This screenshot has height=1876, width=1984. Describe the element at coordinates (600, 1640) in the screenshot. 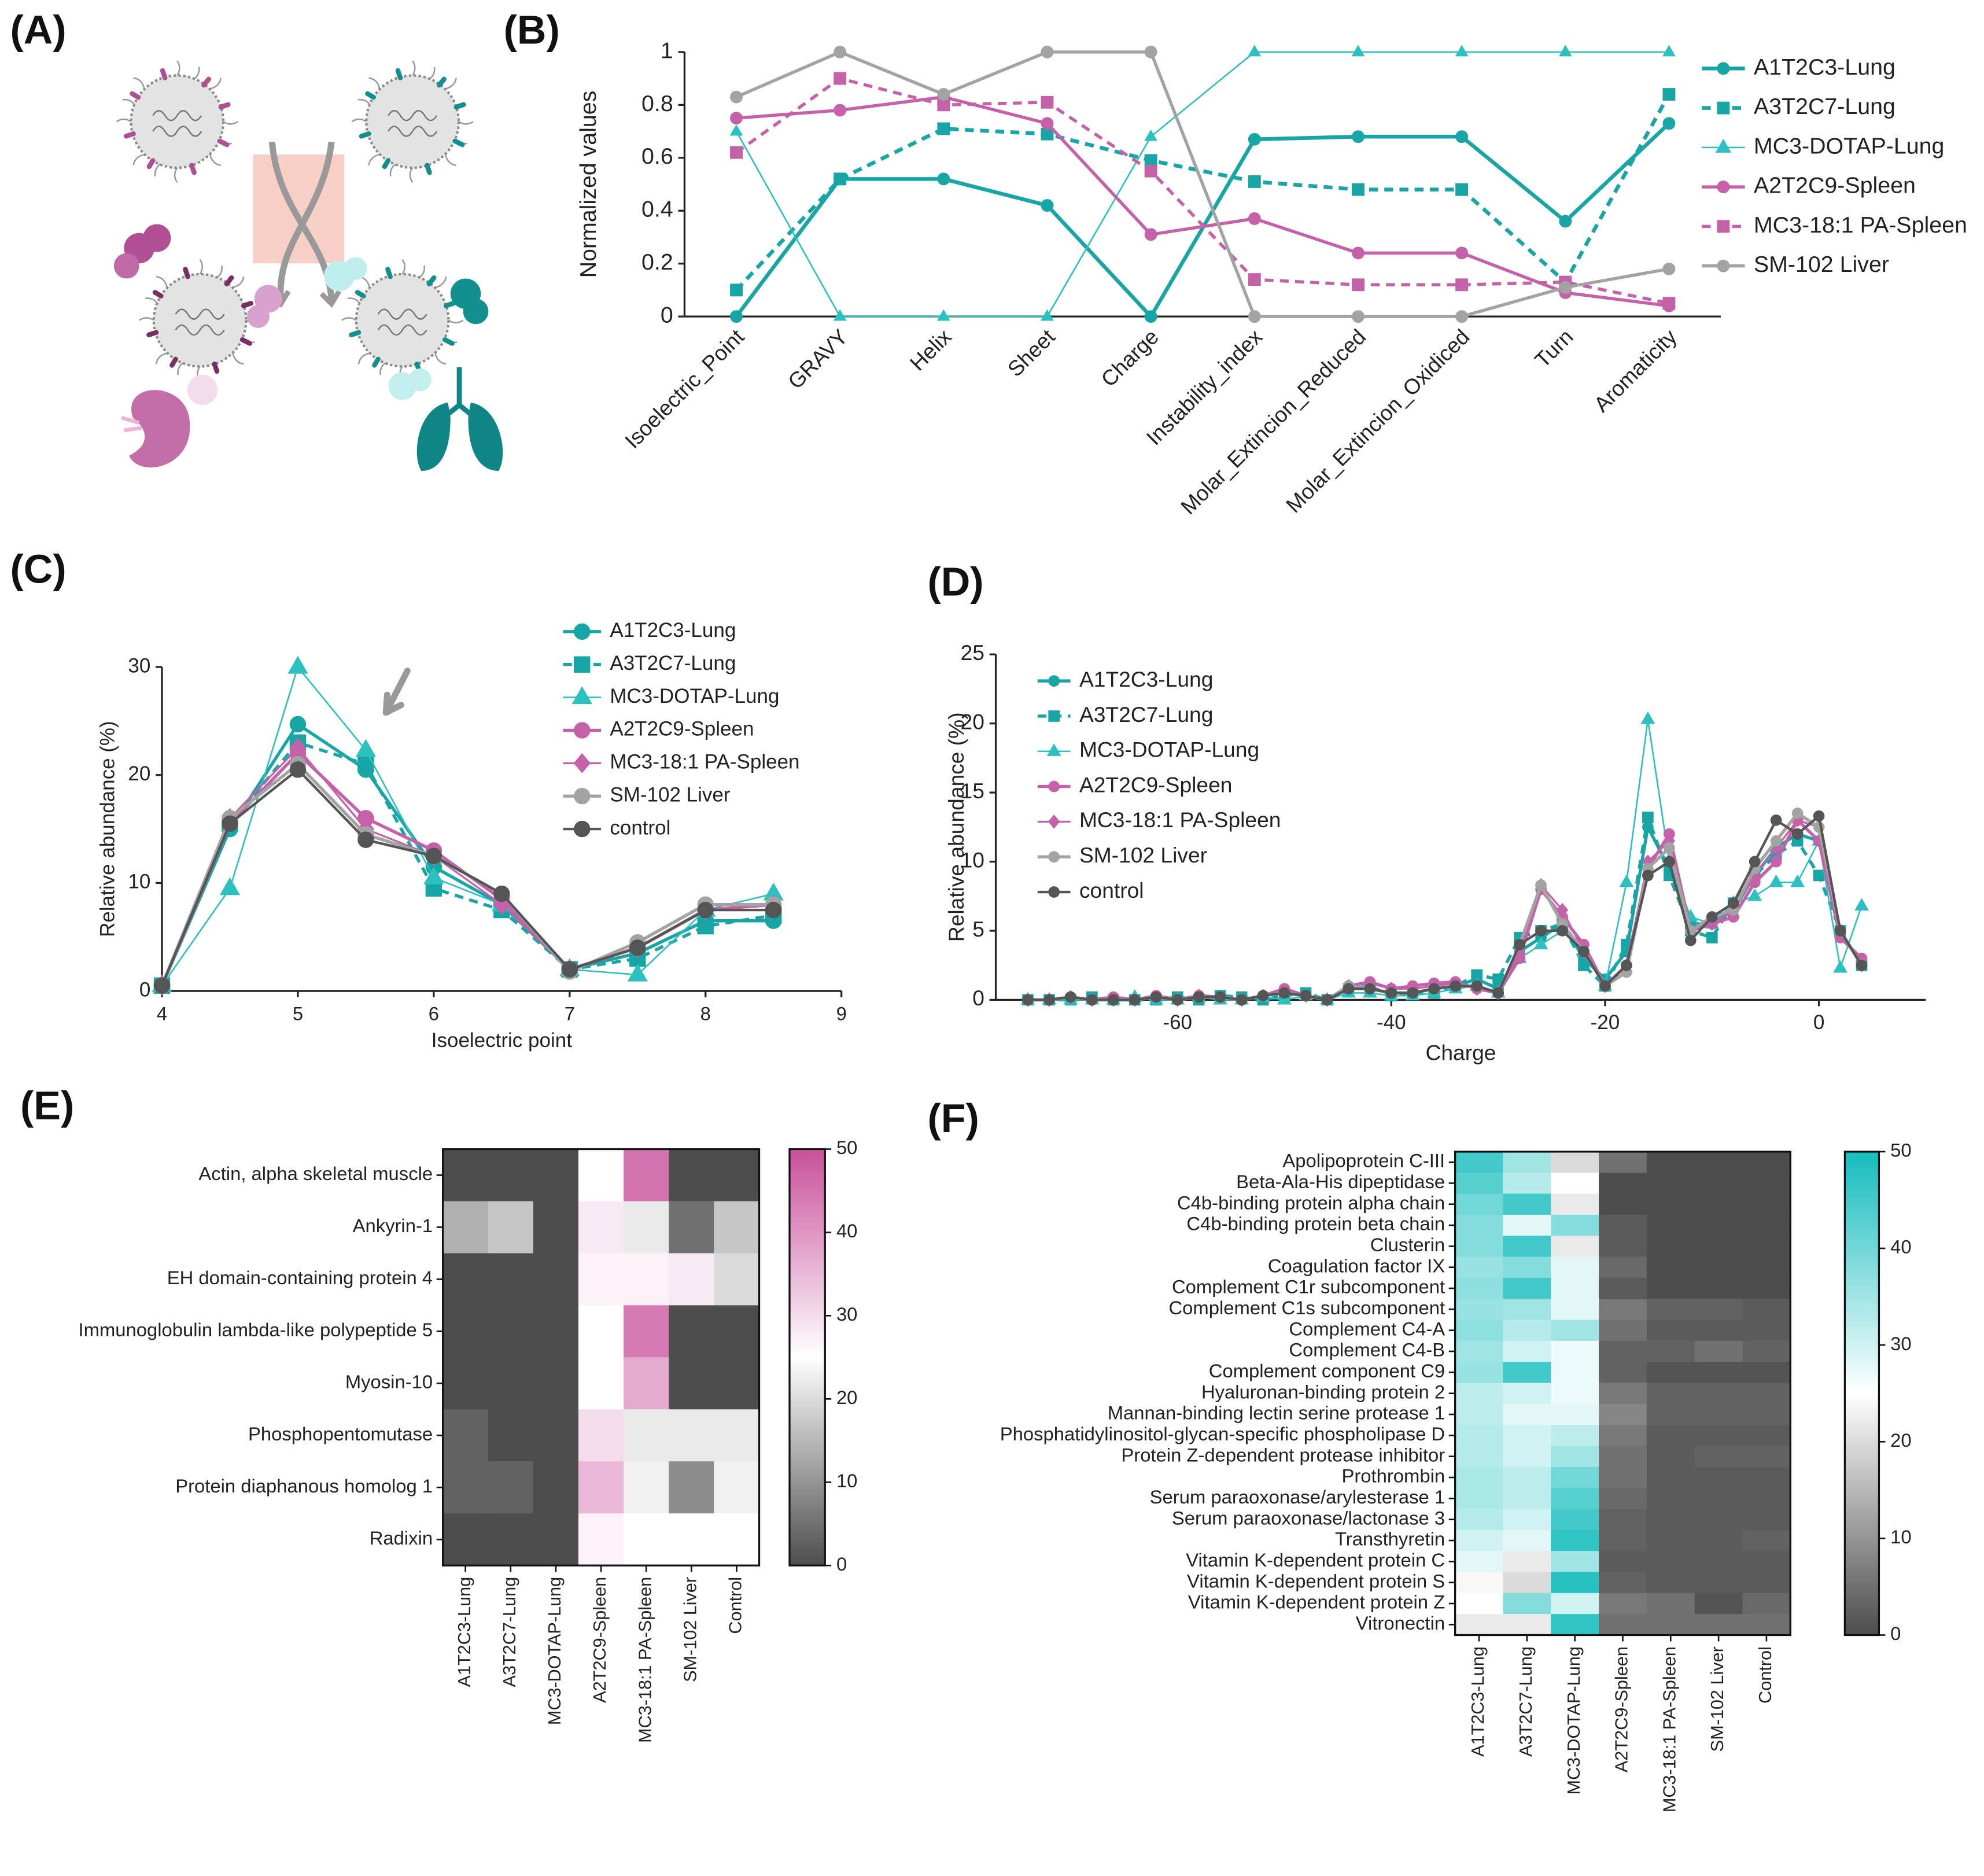

I see `column-label: A2T2C9-Spleen` at that location.